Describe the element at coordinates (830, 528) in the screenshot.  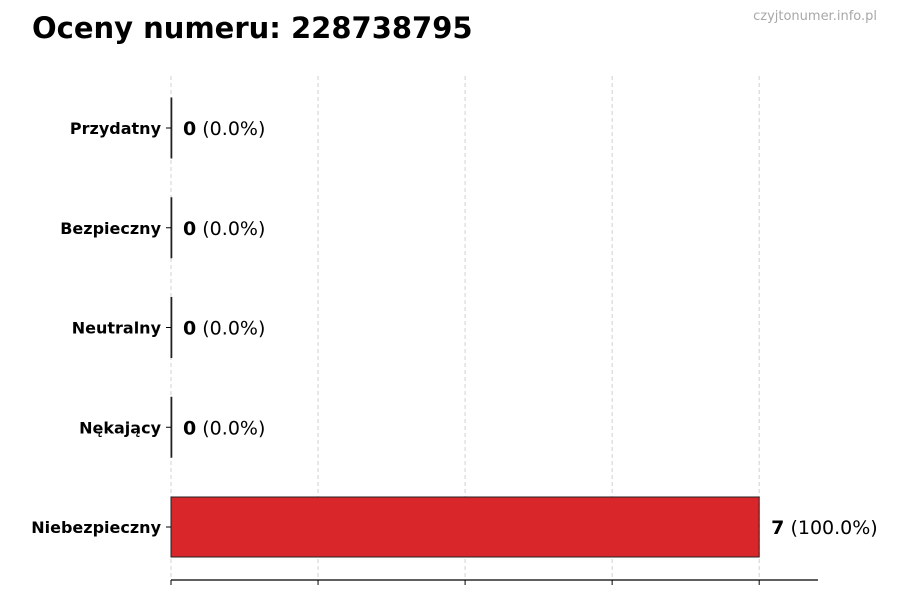
I see `data-label-percent: (100.0%)` at that location.